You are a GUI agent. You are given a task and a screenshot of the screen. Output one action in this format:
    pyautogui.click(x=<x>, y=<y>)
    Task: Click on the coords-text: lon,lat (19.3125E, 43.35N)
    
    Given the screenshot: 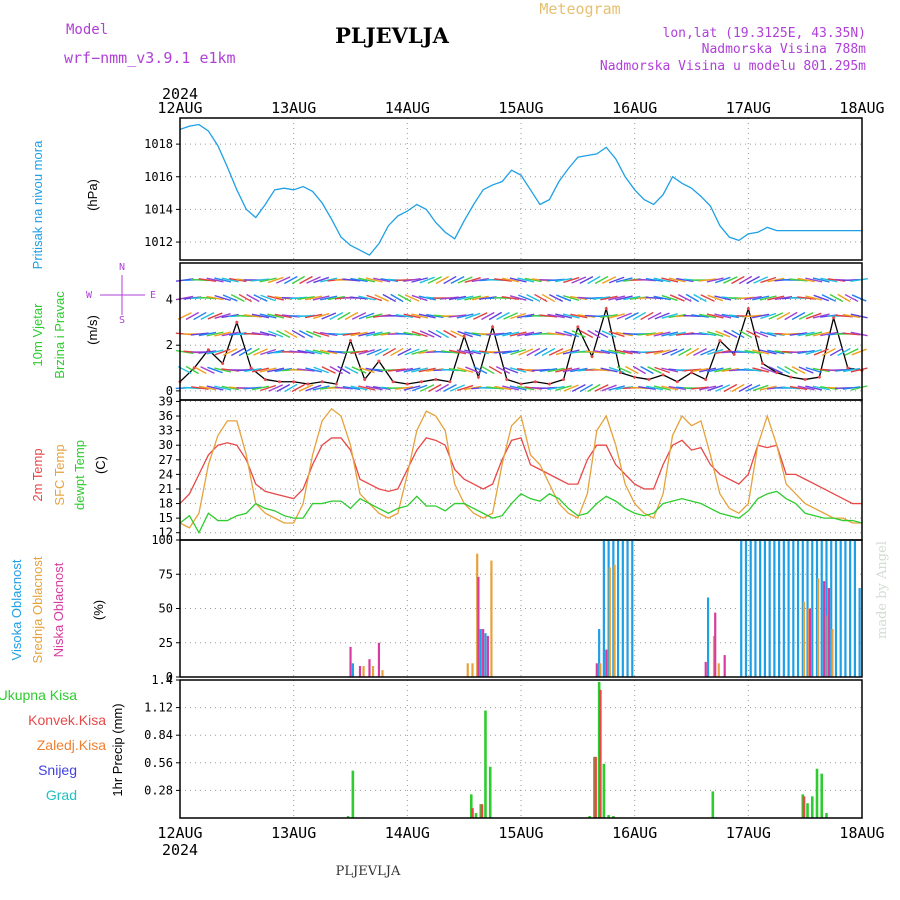 What is the action you would take?
    pyautogui.click(x=765, y=33)
    